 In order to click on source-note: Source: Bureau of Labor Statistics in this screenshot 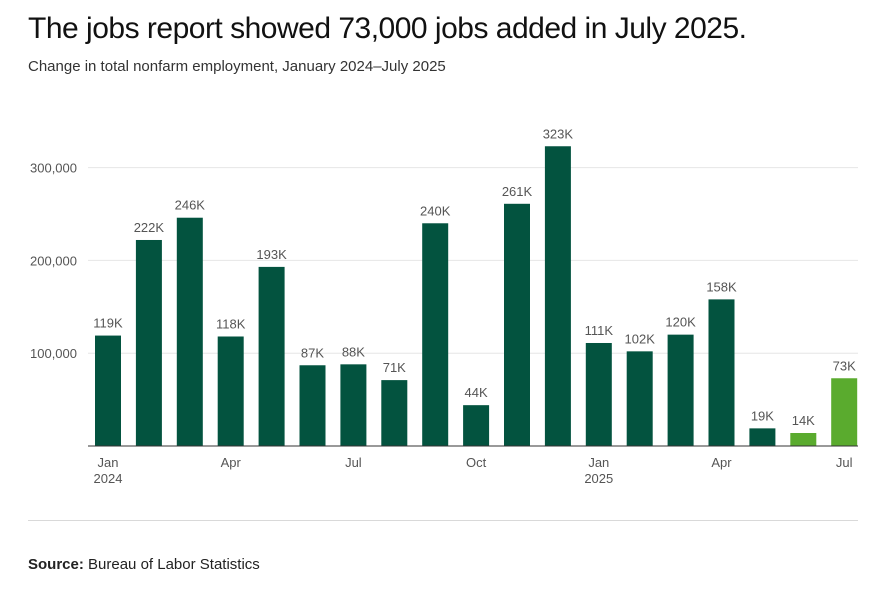, I will do `click(144, 564)`.